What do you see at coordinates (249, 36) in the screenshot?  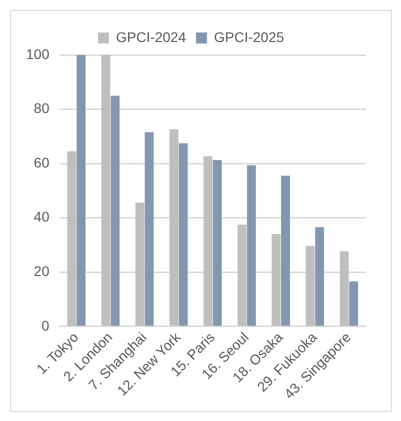 I see `legend-label: GPCI-2025` at bounding box center [249, 36].